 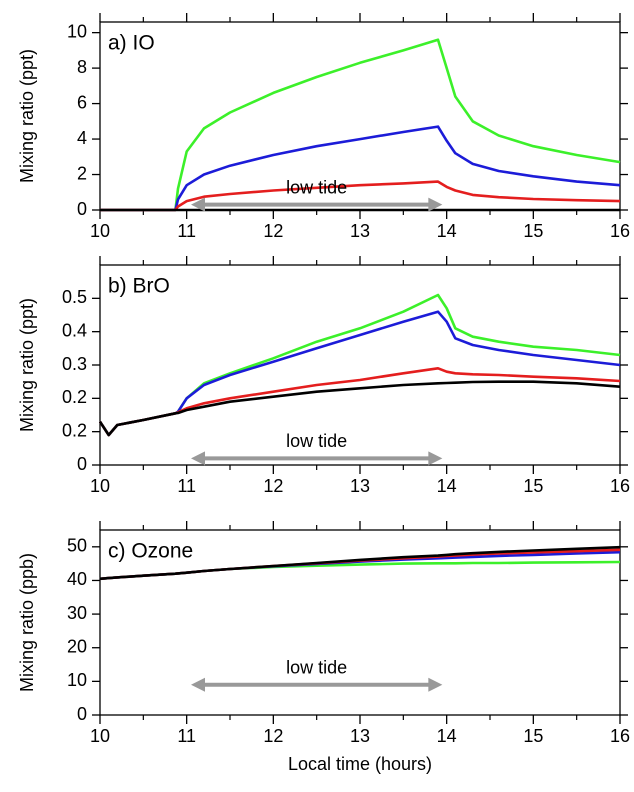 I want to click on y-tick-label: 0.3, so click(x=74, y=364).